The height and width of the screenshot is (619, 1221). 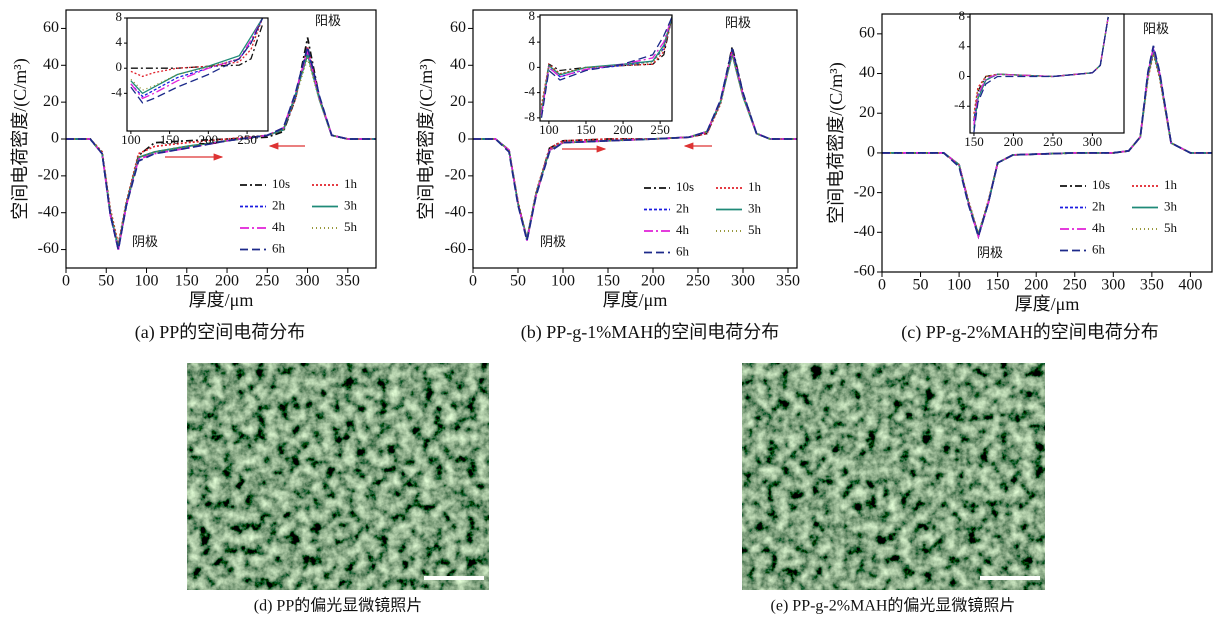 What do you see at coordinates (1190, 285) in the screenshot?
I see `x-tick-label: 400` at bounding box center [1190, 285].